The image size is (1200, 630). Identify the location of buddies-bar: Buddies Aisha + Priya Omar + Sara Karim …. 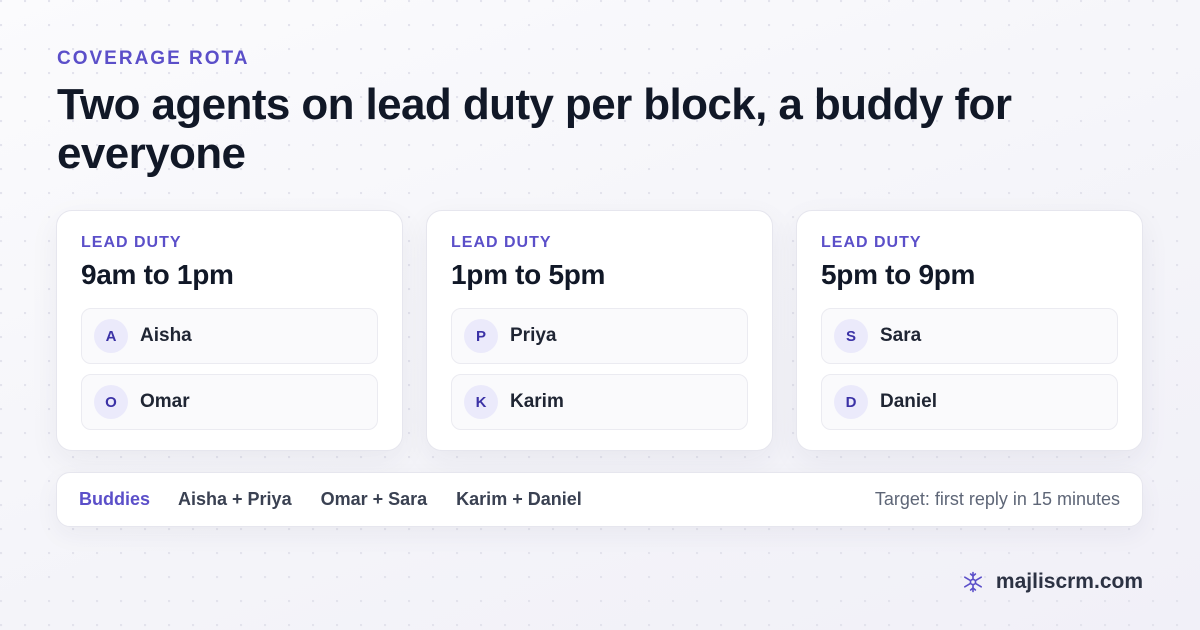
(599, 499).